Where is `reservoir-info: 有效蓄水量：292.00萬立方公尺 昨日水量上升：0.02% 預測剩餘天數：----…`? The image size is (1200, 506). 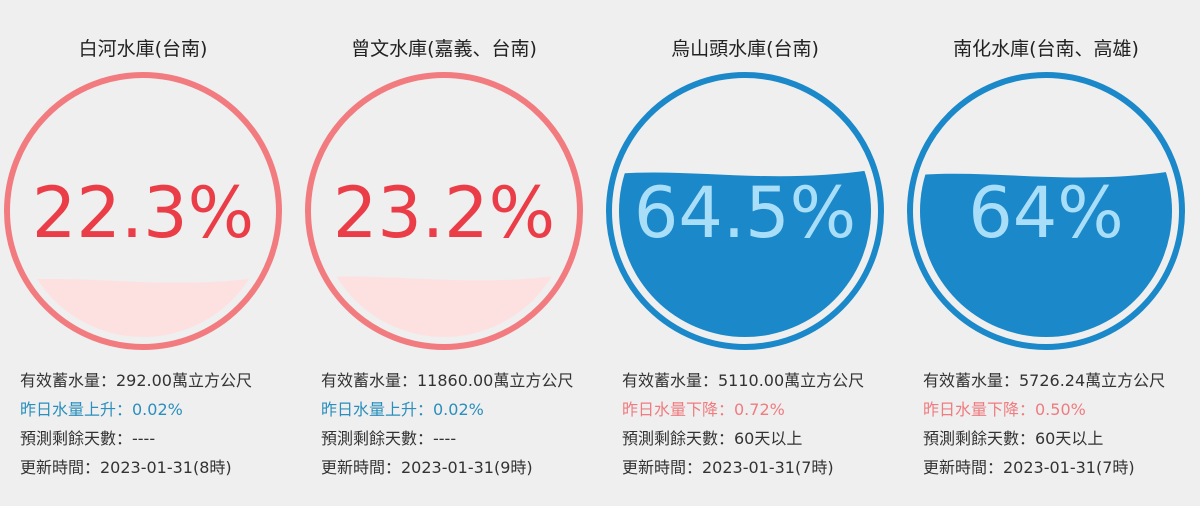 reservoir-info: 有效蓄水量：292.00萬立方公尺 昨日水量上升：0.02% 預測剩餘天數：----… is located at coordinates (151, 424).